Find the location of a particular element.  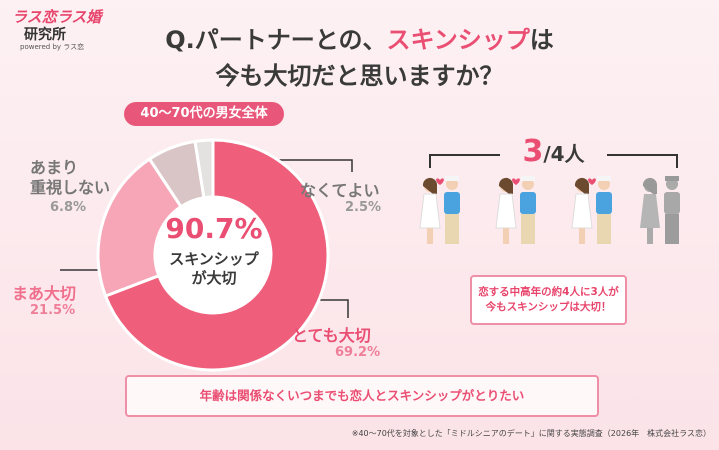

title-part: は is located at coordinates (541, 40).